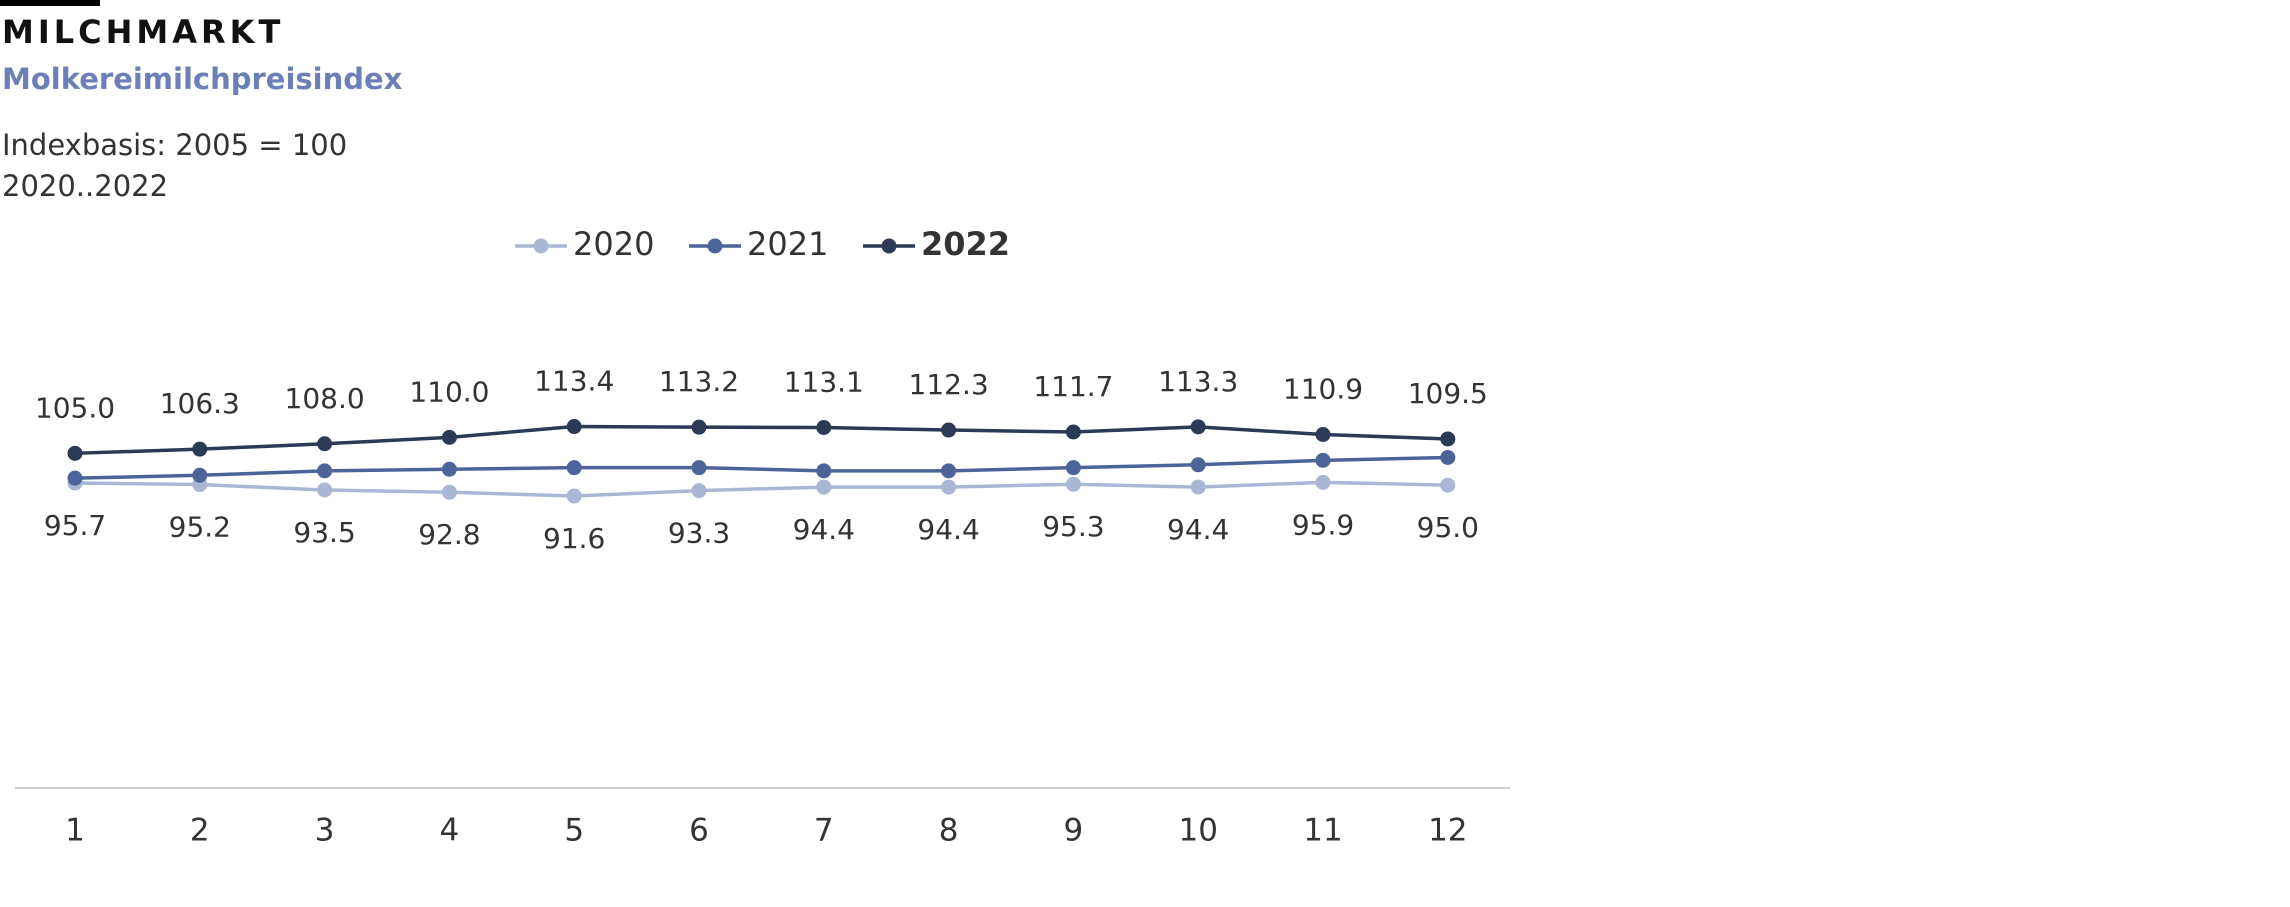  I want to click on data-label: 109.5, so click(1448, 393).